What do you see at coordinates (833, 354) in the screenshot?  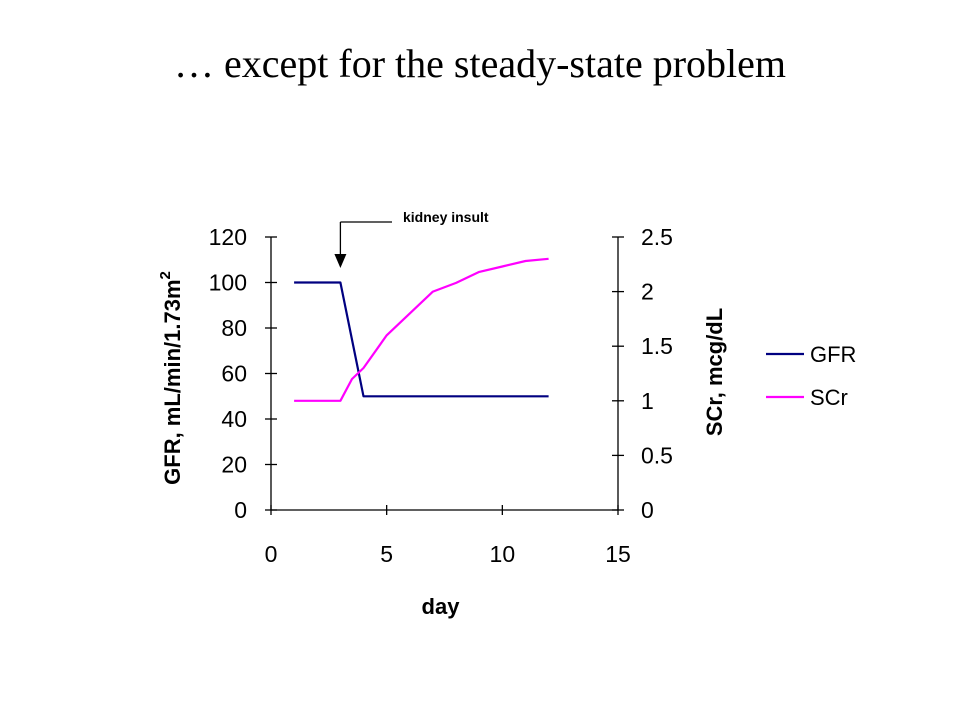 I see `legend-label-gfr: GFR` at bounding box center [833, 354].